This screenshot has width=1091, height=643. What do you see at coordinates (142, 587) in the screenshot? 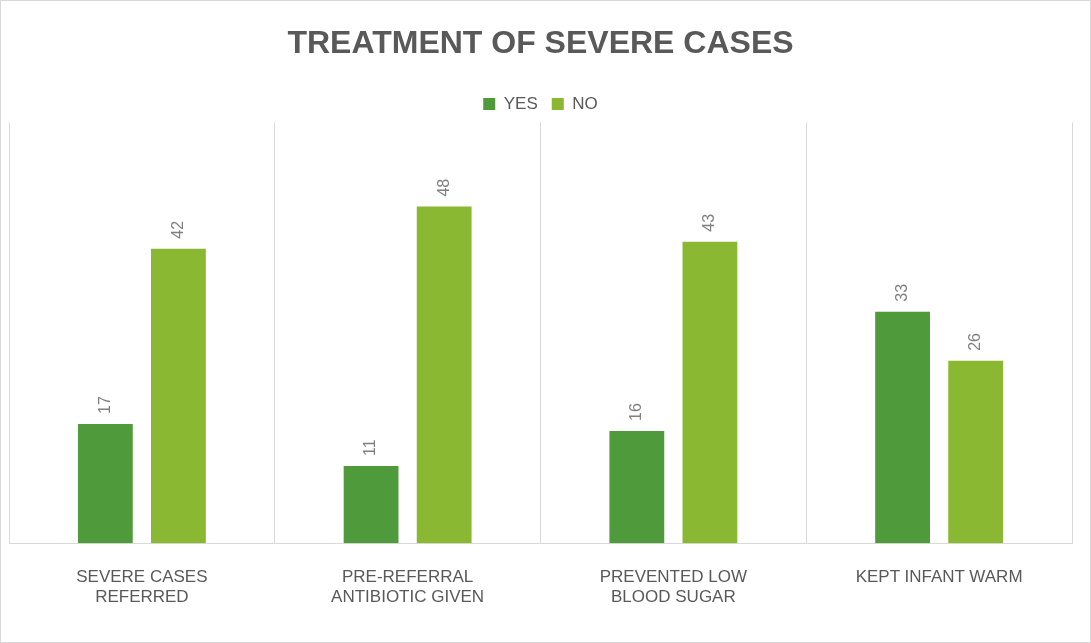
I see `x-tick-label: SEVERE CASES REFERRED` at bounding box center [142, 587].